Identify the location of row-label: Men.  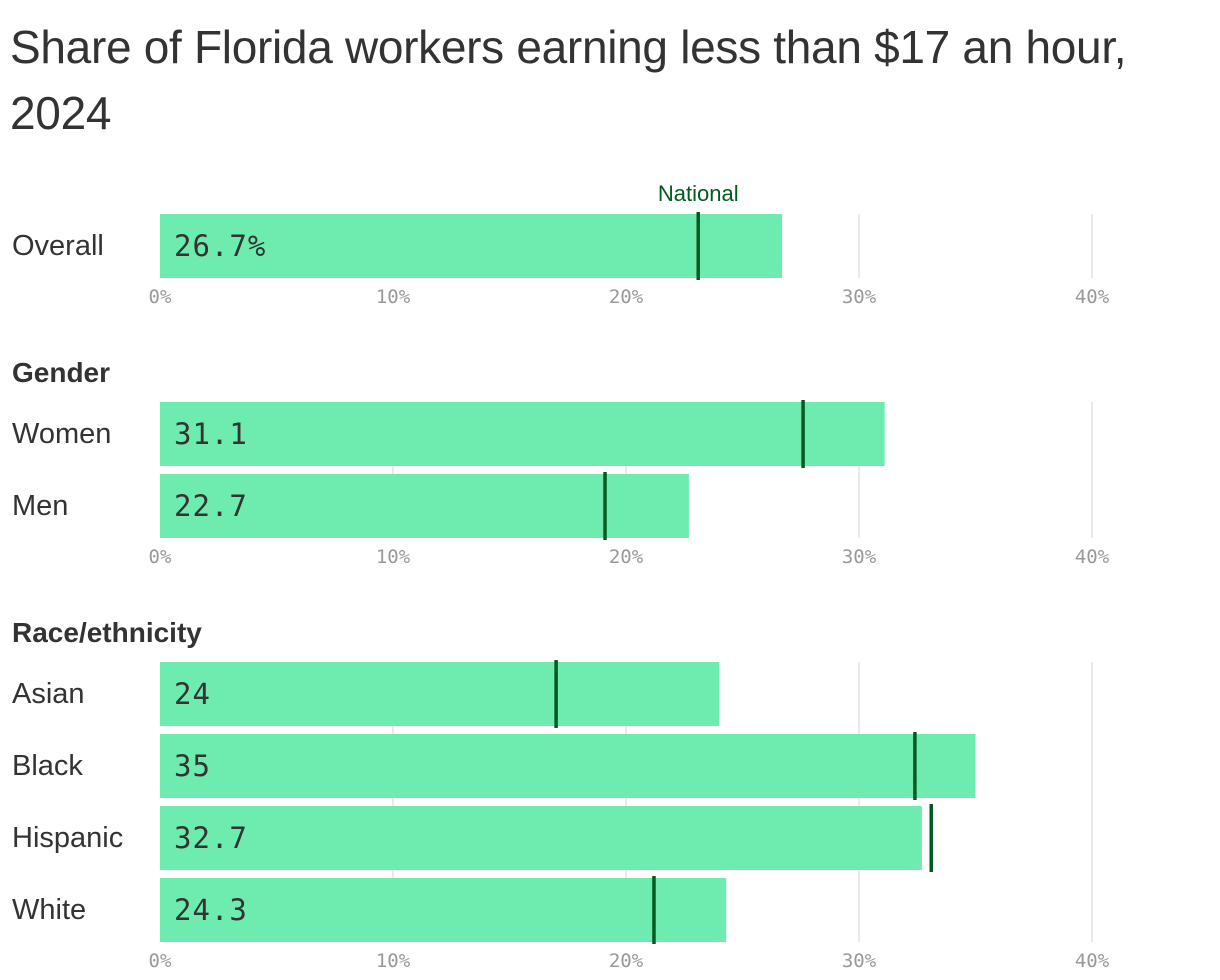
(40, 506).